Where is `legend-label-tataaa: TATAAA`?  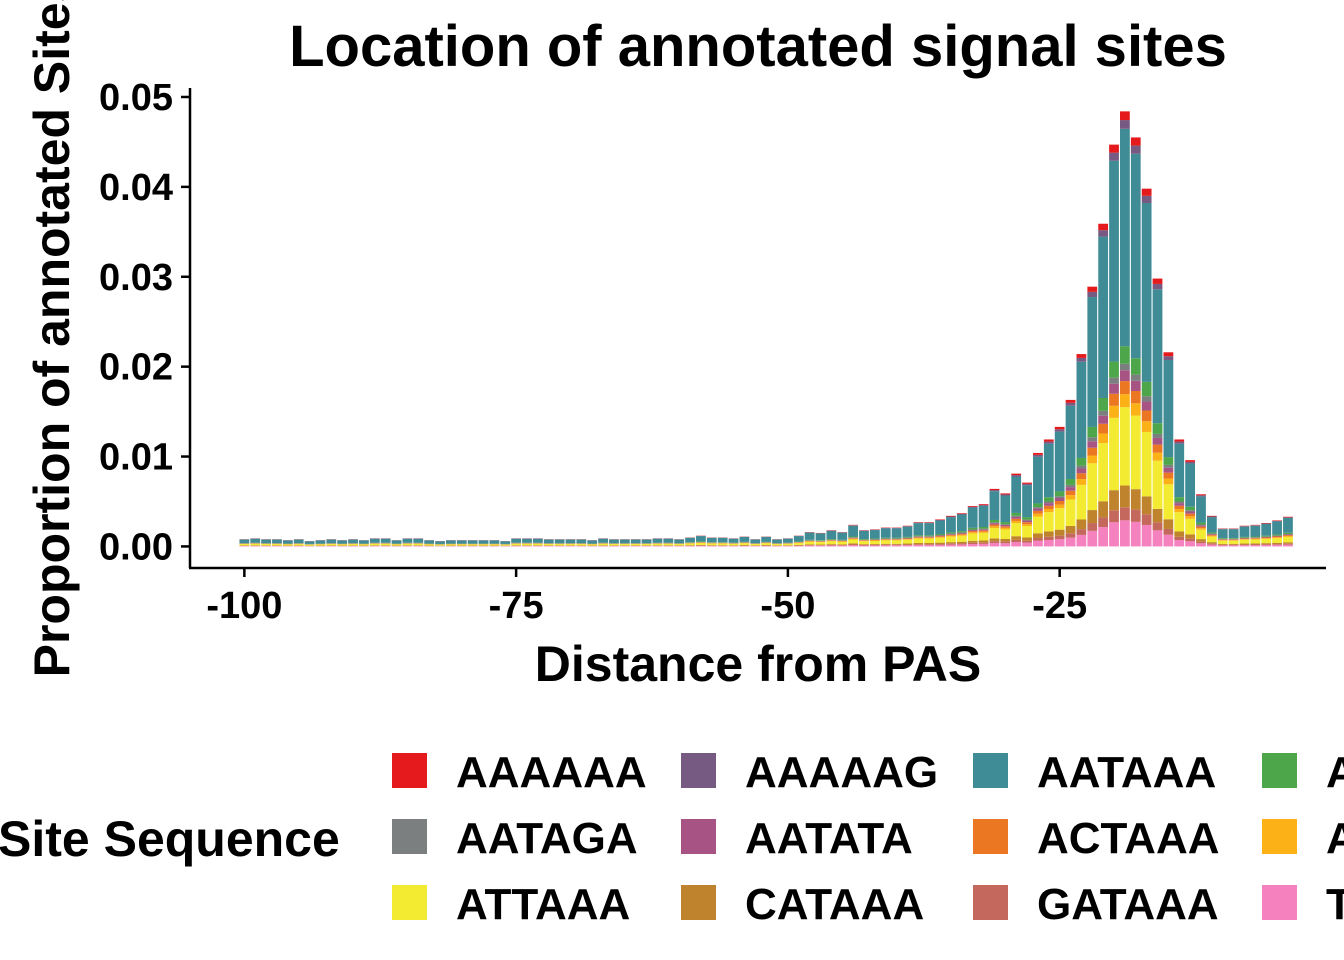
legend-label-tataaa: TATAAA is located at coordinates (1335, 904).